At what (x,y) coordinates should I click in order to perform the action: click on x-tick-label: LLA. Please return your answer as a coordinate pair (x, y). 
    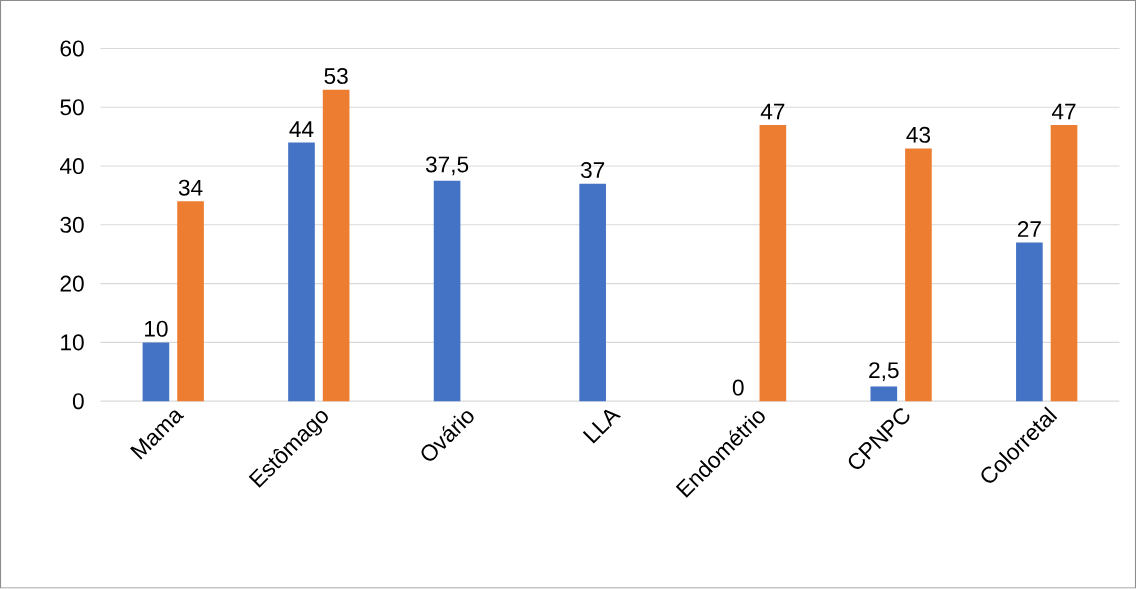
    Looking at the image, I should click on (601, 427).